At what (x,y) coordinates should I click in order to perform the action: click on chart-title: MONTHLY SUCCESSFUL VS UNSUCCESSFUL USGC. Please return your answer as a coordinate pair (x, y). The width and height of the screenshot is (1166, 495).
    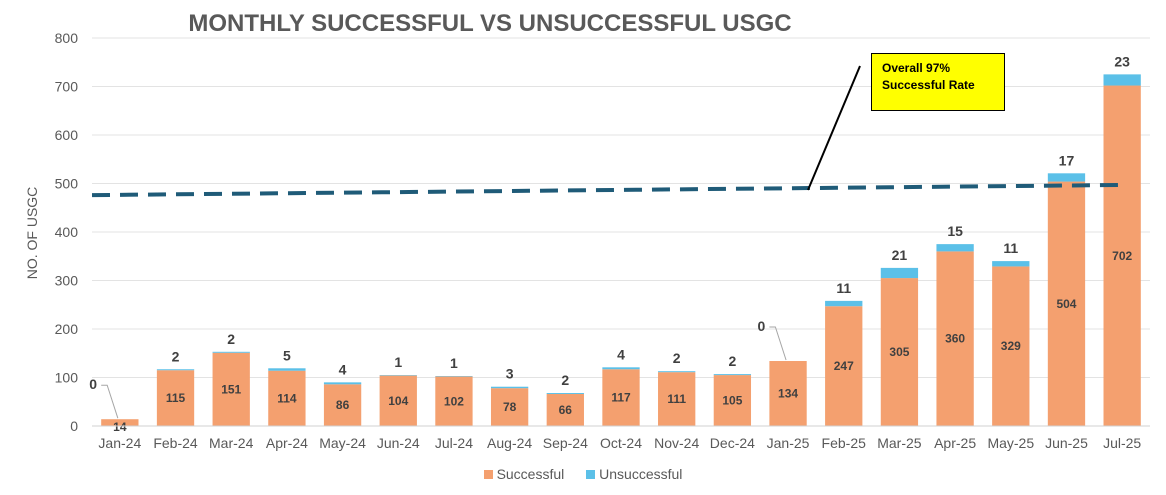
    Looking at the image, I should click on (490, 23).